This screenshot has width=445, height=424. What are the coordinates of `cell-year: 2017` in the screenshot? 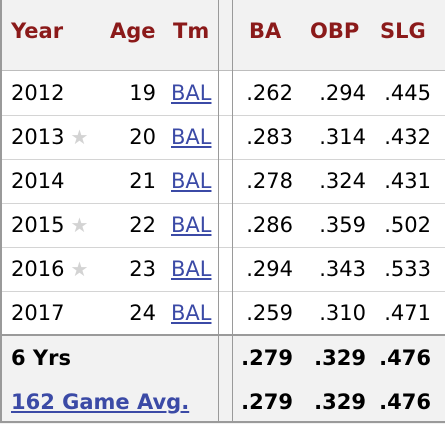 It's located at (37, 313).